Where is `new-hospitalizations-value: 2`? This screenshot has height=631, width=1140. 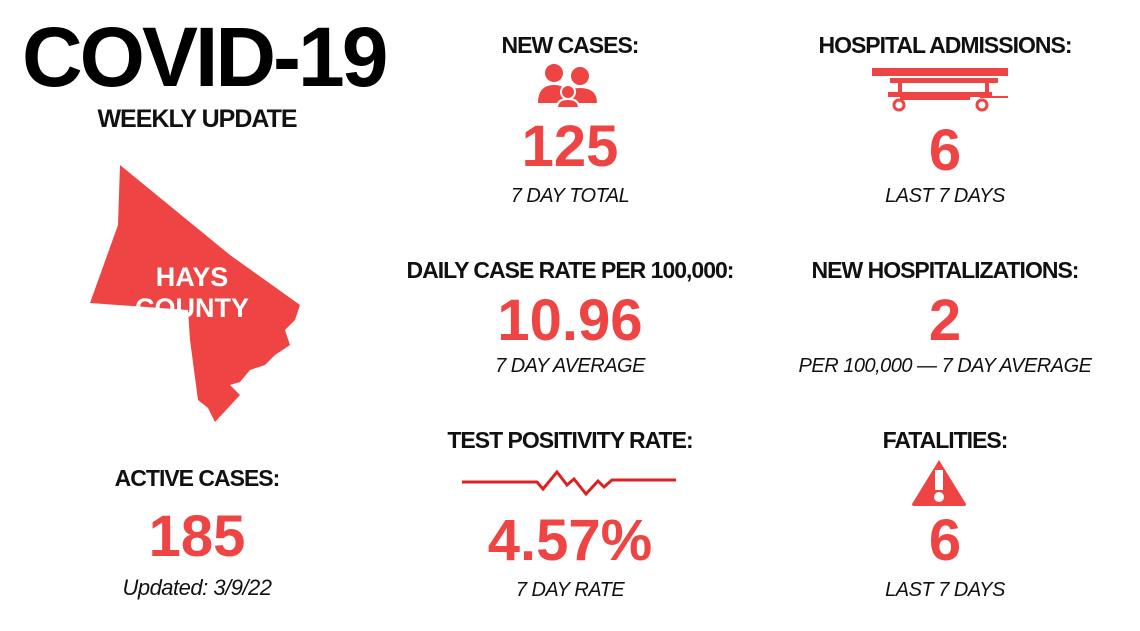
new-hospitalizations-value: 2 is located at coordinates (945, 320).